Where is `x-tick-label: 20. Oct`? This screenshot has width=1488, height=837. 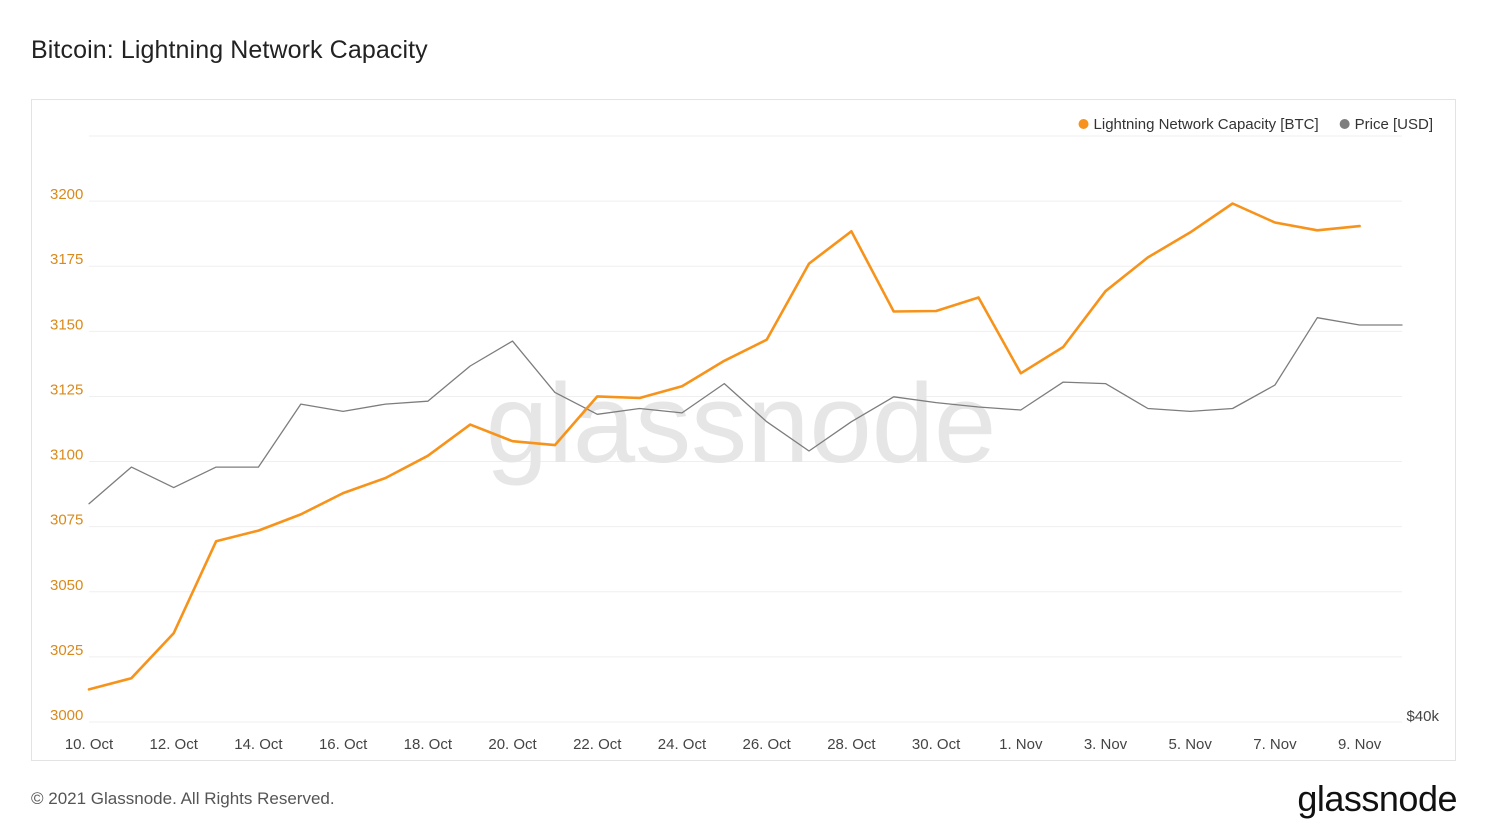
x-tick-label: 20. Oct is located at coordinates (512, 744).